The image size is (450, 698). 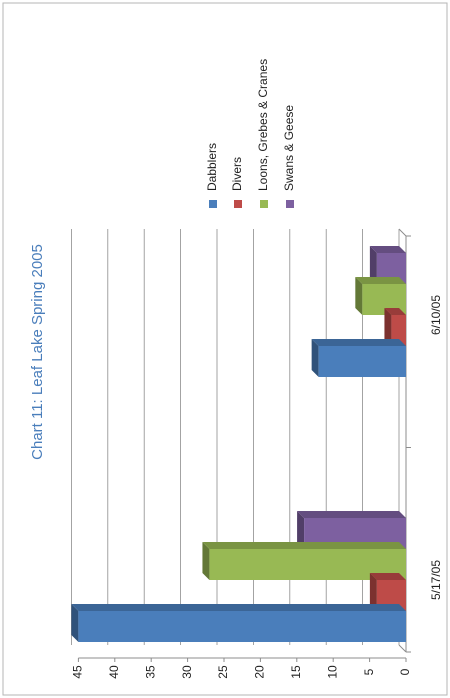 I want to click on value-tick-label: 15, so click(x=296, y=672).